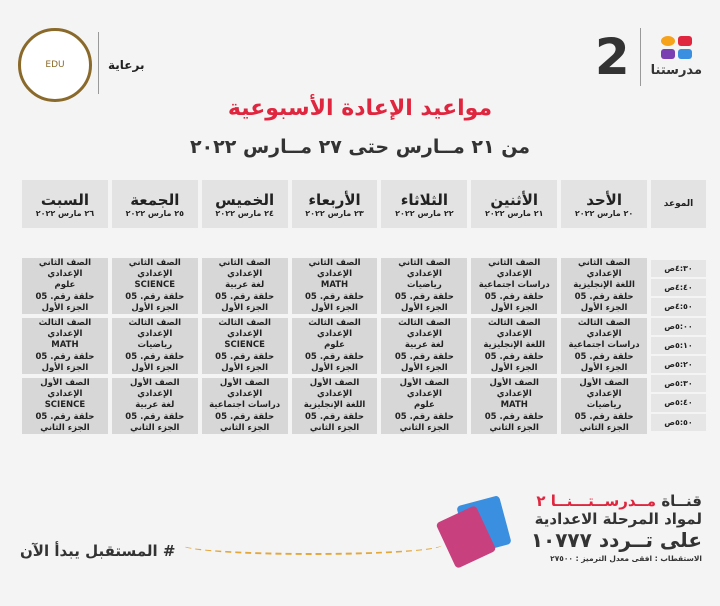 The image size is (720, 606). Describe the element at coordinates (678, 326) in the screenshot. I see `time-slot: ٥:٠٠ص` at that location.